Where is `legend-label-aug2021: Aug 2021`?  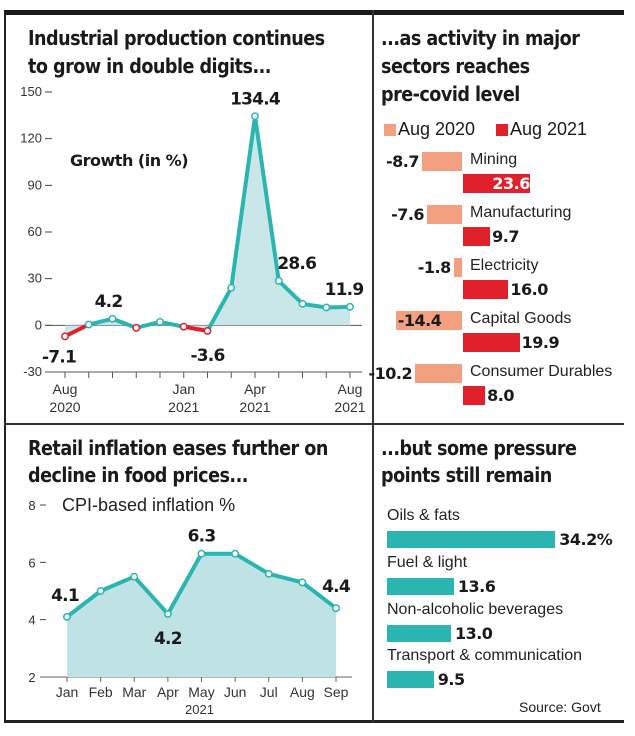 legend-label-aug2021: Aug 2021 is located at coordinates (549, 129).